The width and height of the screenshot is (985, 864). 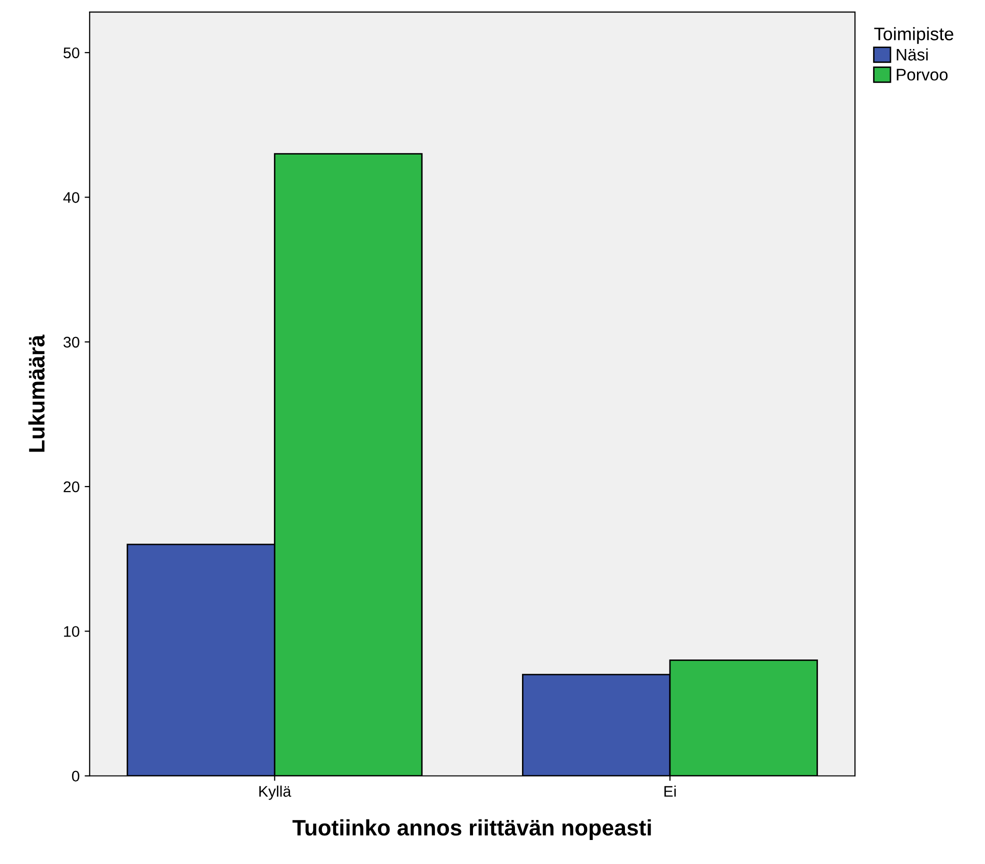 What do you see at coordinates (471, 829) in the screenshot?
I see `x-axis-title: Tuotiinko annos riittävän nopeasti` at bounding box center [471, 829].